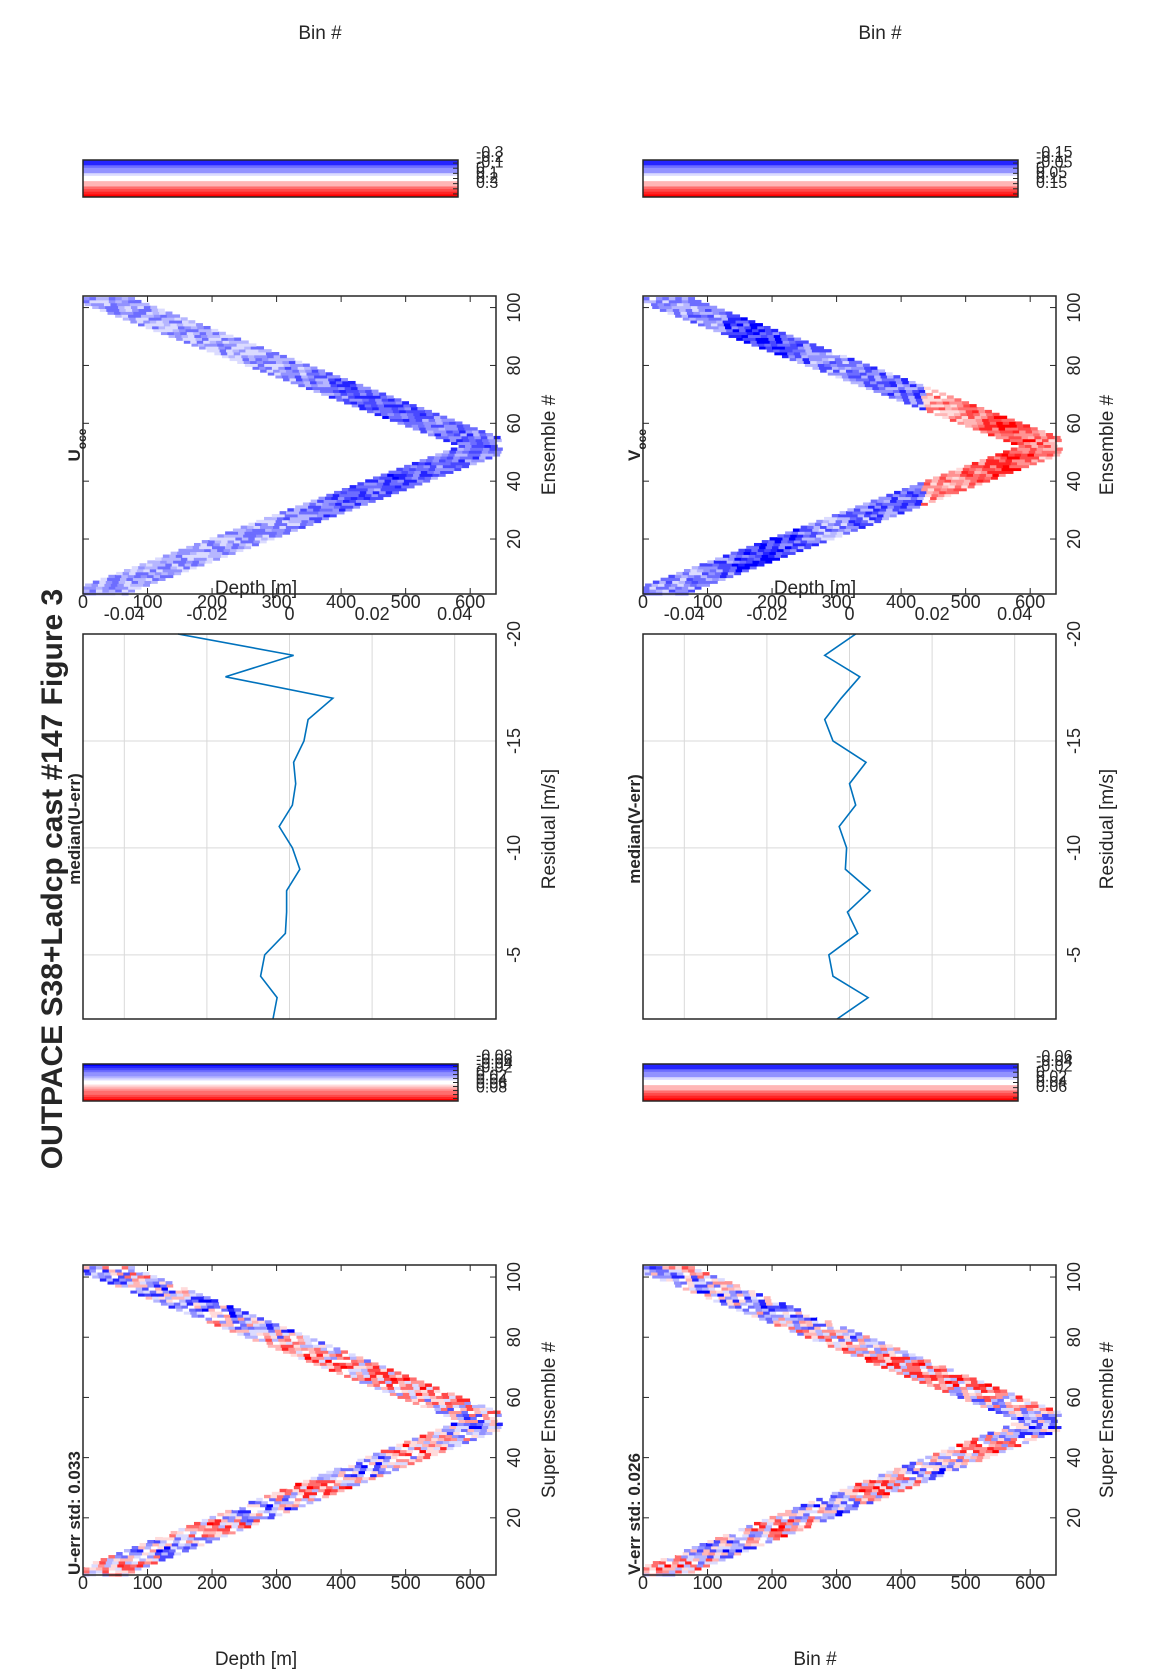 Image resolution: width=1165 pixels, height=1679 pixels. What do you see at coordinates (1040, 1072) in the screenshot?
I see `colorbar-tick-label: 0` at bounding box center [1040, 1072].